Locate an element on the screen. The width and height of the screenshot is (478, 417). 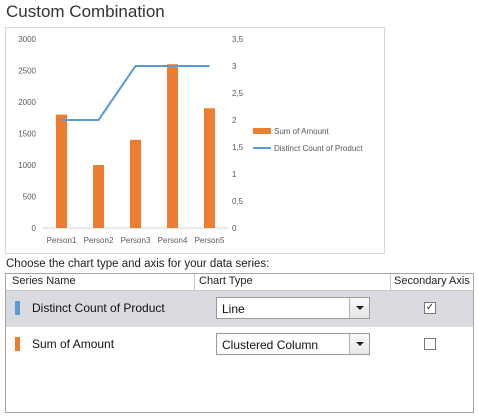
series-row-sum-of-amount: Sum of Amount Clustered Column is located at coordinates (239, 345).